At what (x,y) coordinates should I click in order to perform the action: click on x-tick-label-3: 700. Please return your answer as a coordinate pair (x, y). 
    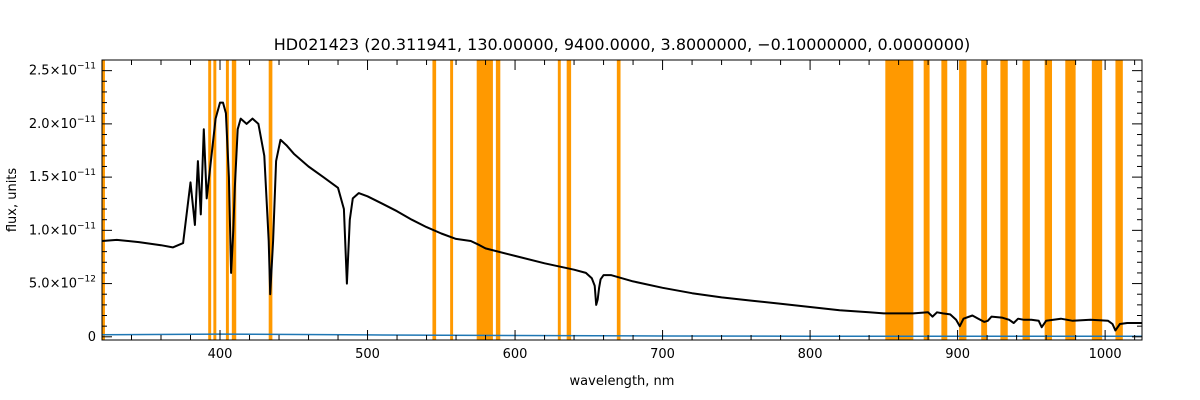
    Looking at the image, I should click on (662, 354).